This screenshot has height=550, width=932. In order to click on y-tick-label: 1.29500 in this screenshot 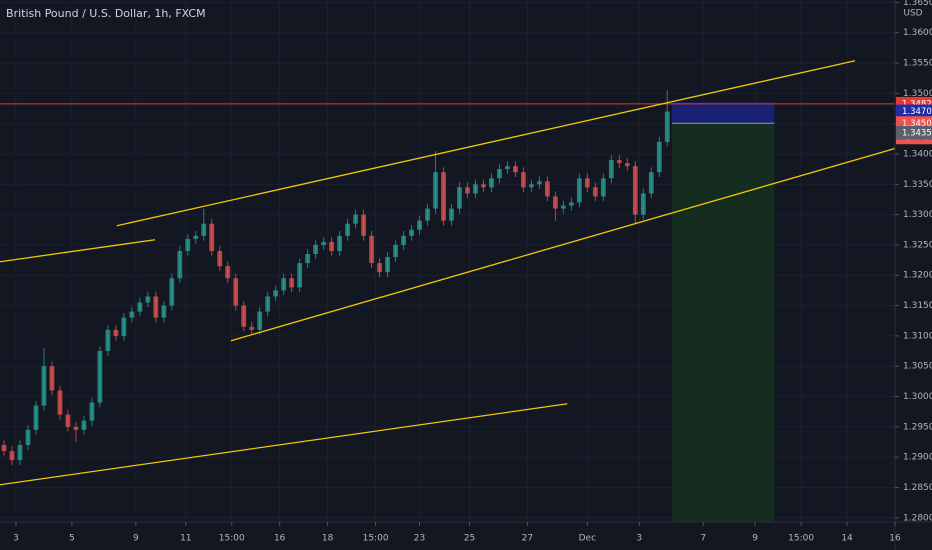, I will do `click(917, 427)`.